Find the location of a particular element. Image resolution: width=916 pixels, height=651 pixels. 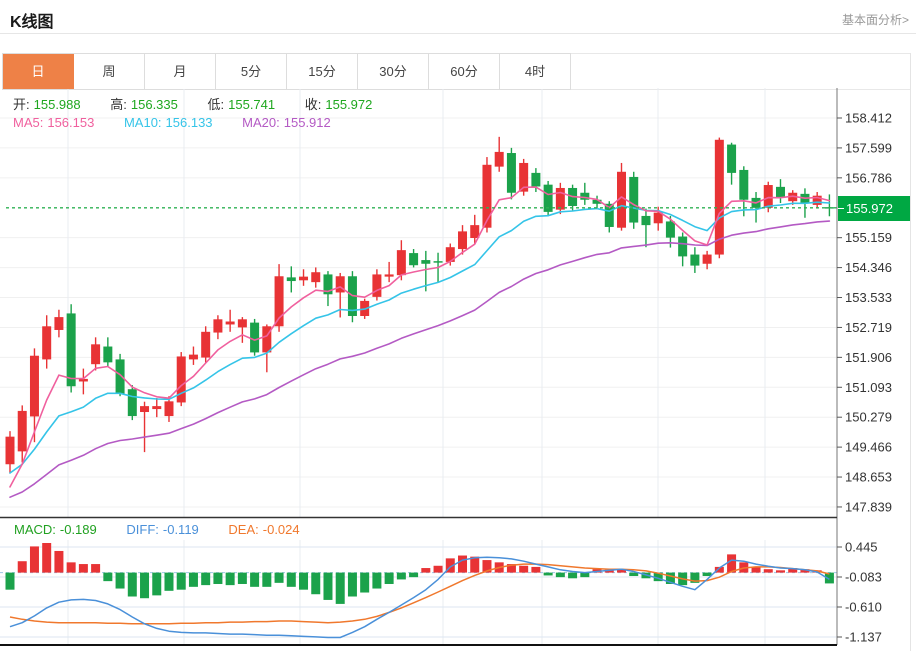

svg-text: 151.906 is located at coordinates (868, 357).